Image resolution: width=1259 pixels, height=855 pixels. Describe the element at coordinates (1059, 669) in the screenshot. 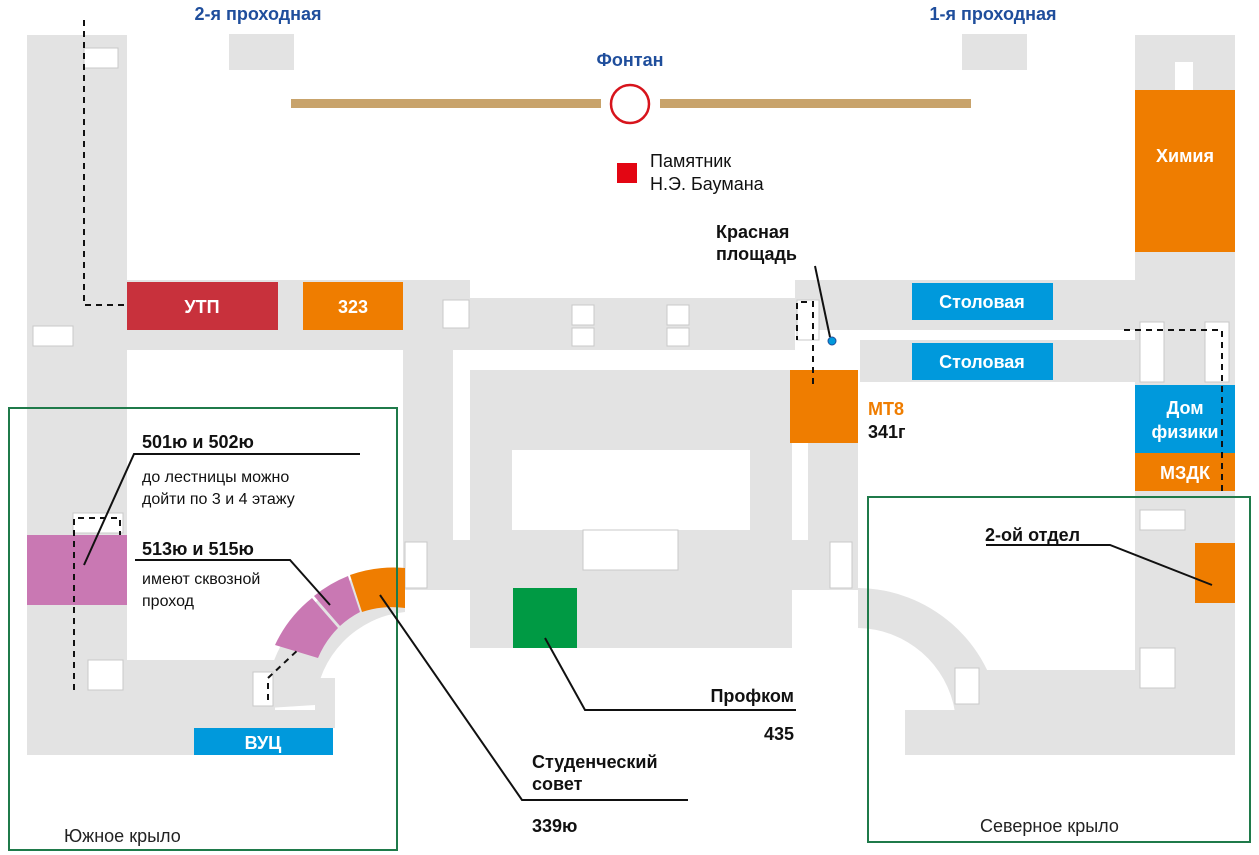

I see `north-wing-border` at that location.